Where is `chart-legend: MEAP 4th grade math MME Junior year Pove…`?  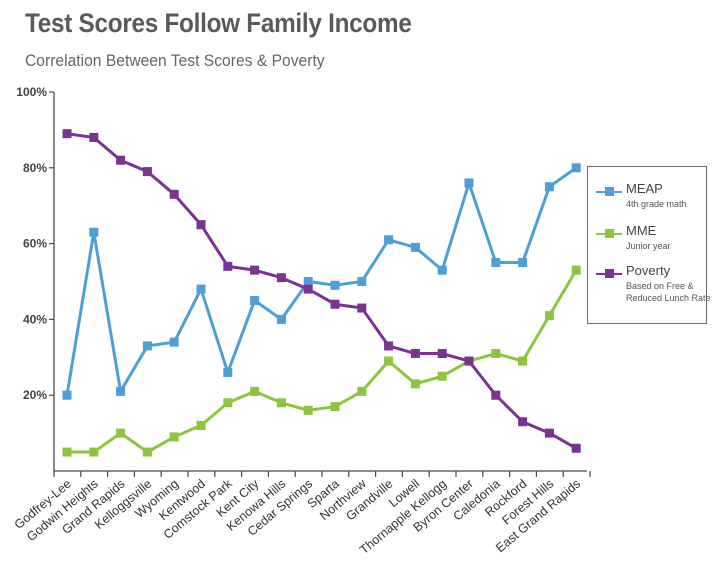
chart-legend: MEAP 4th grade math MME Junior year Pove… is located at coordinates (649, 245).